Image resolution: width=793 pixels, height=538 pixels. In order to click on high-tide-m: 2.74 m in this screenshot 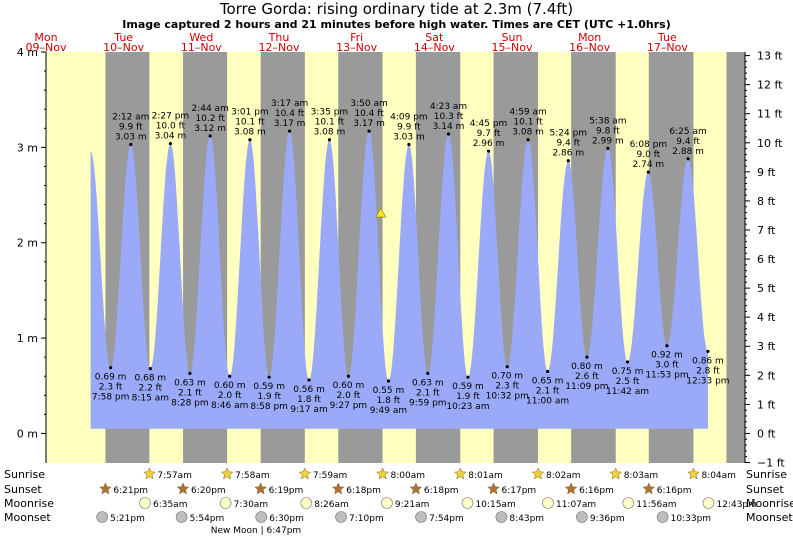, I will do `click(649, 165)`.